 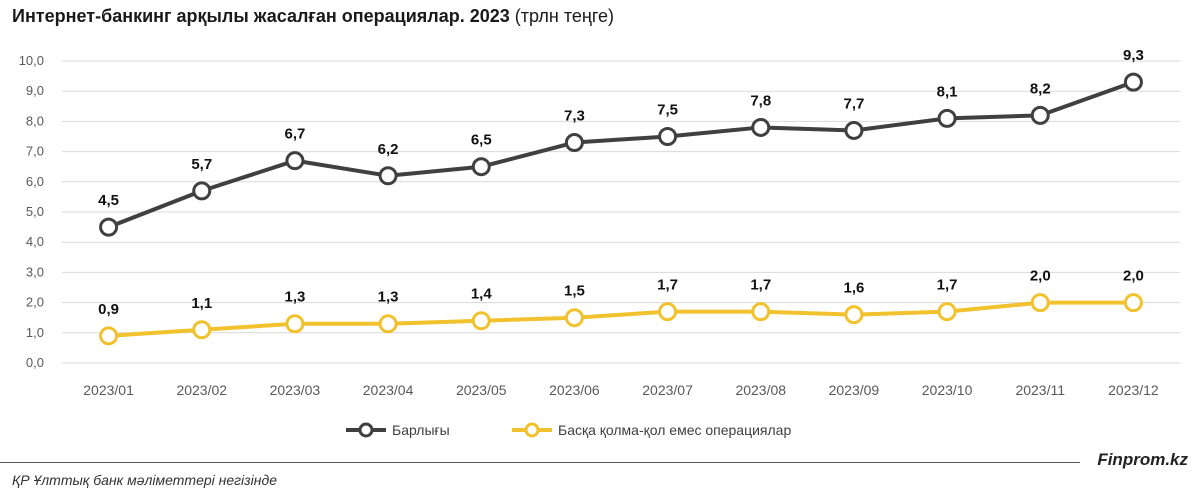 What do you see at coordinates (35, 271) in the screenshot?
I see `y-tick-label: 3,0` at bounding box center [35, 271].